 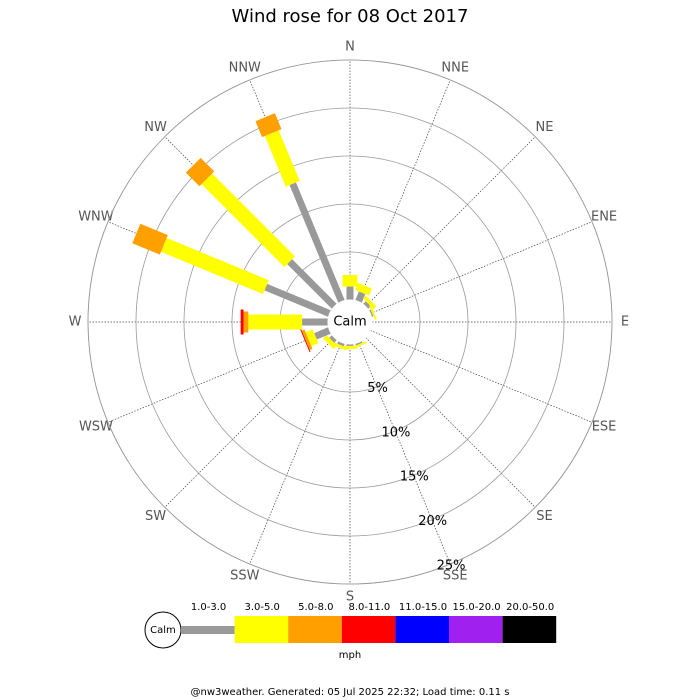 What do you see at coordinates (96, 216) in the screenshot?
I see `direction-label: WNW` at bounding box center [96, 216].